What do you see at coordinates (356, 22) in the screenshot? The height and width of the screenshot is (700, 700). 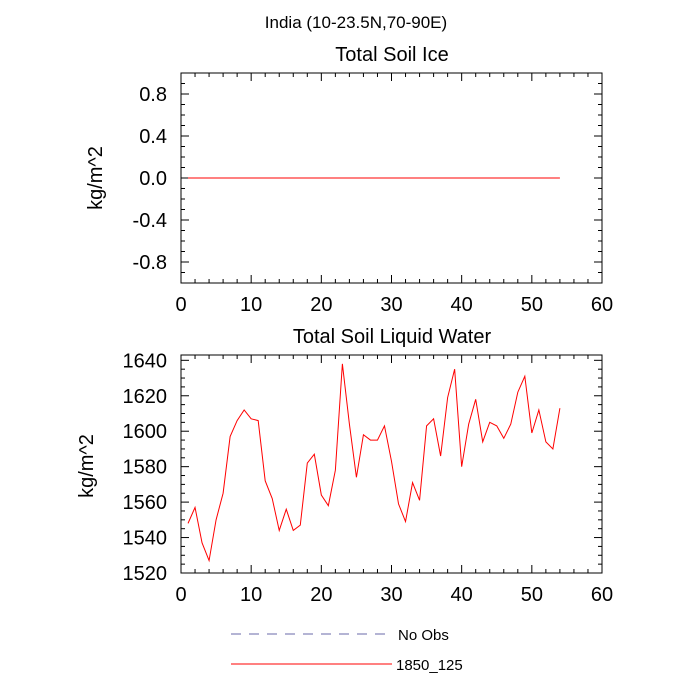 I see `figure-suptitle: India (10-23.5N,70-90E)` at bounding box center [356, 22].